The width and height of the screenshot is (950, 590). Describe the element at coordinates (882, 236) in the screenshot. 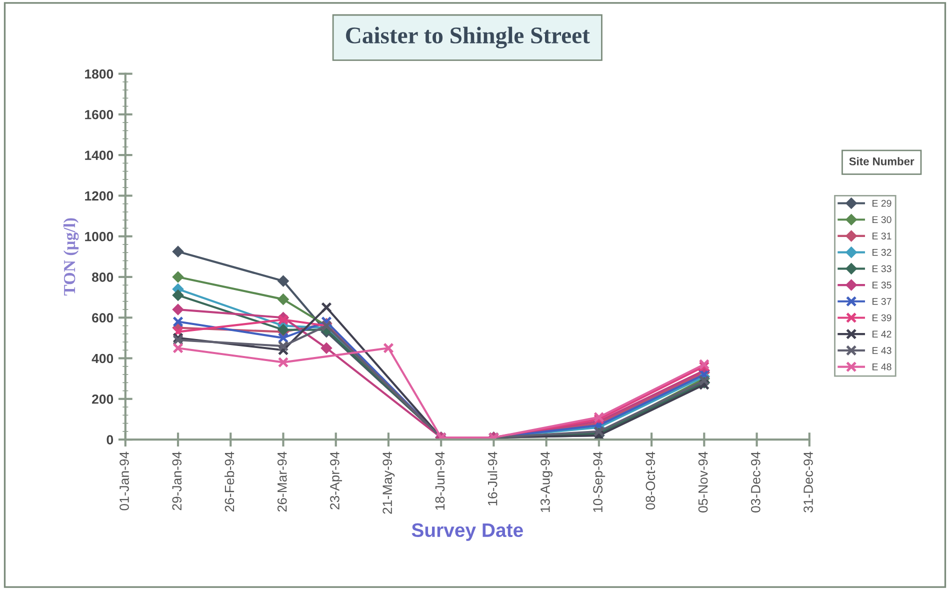

I see `legend-label: E 31` at that location.